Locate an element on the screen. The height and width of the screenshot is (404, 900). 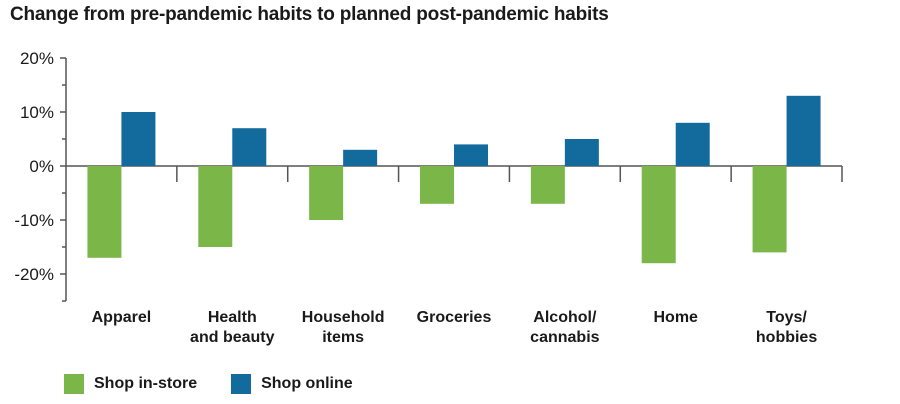
legend-item-online: Shop online is located at coordinates (292, 384).